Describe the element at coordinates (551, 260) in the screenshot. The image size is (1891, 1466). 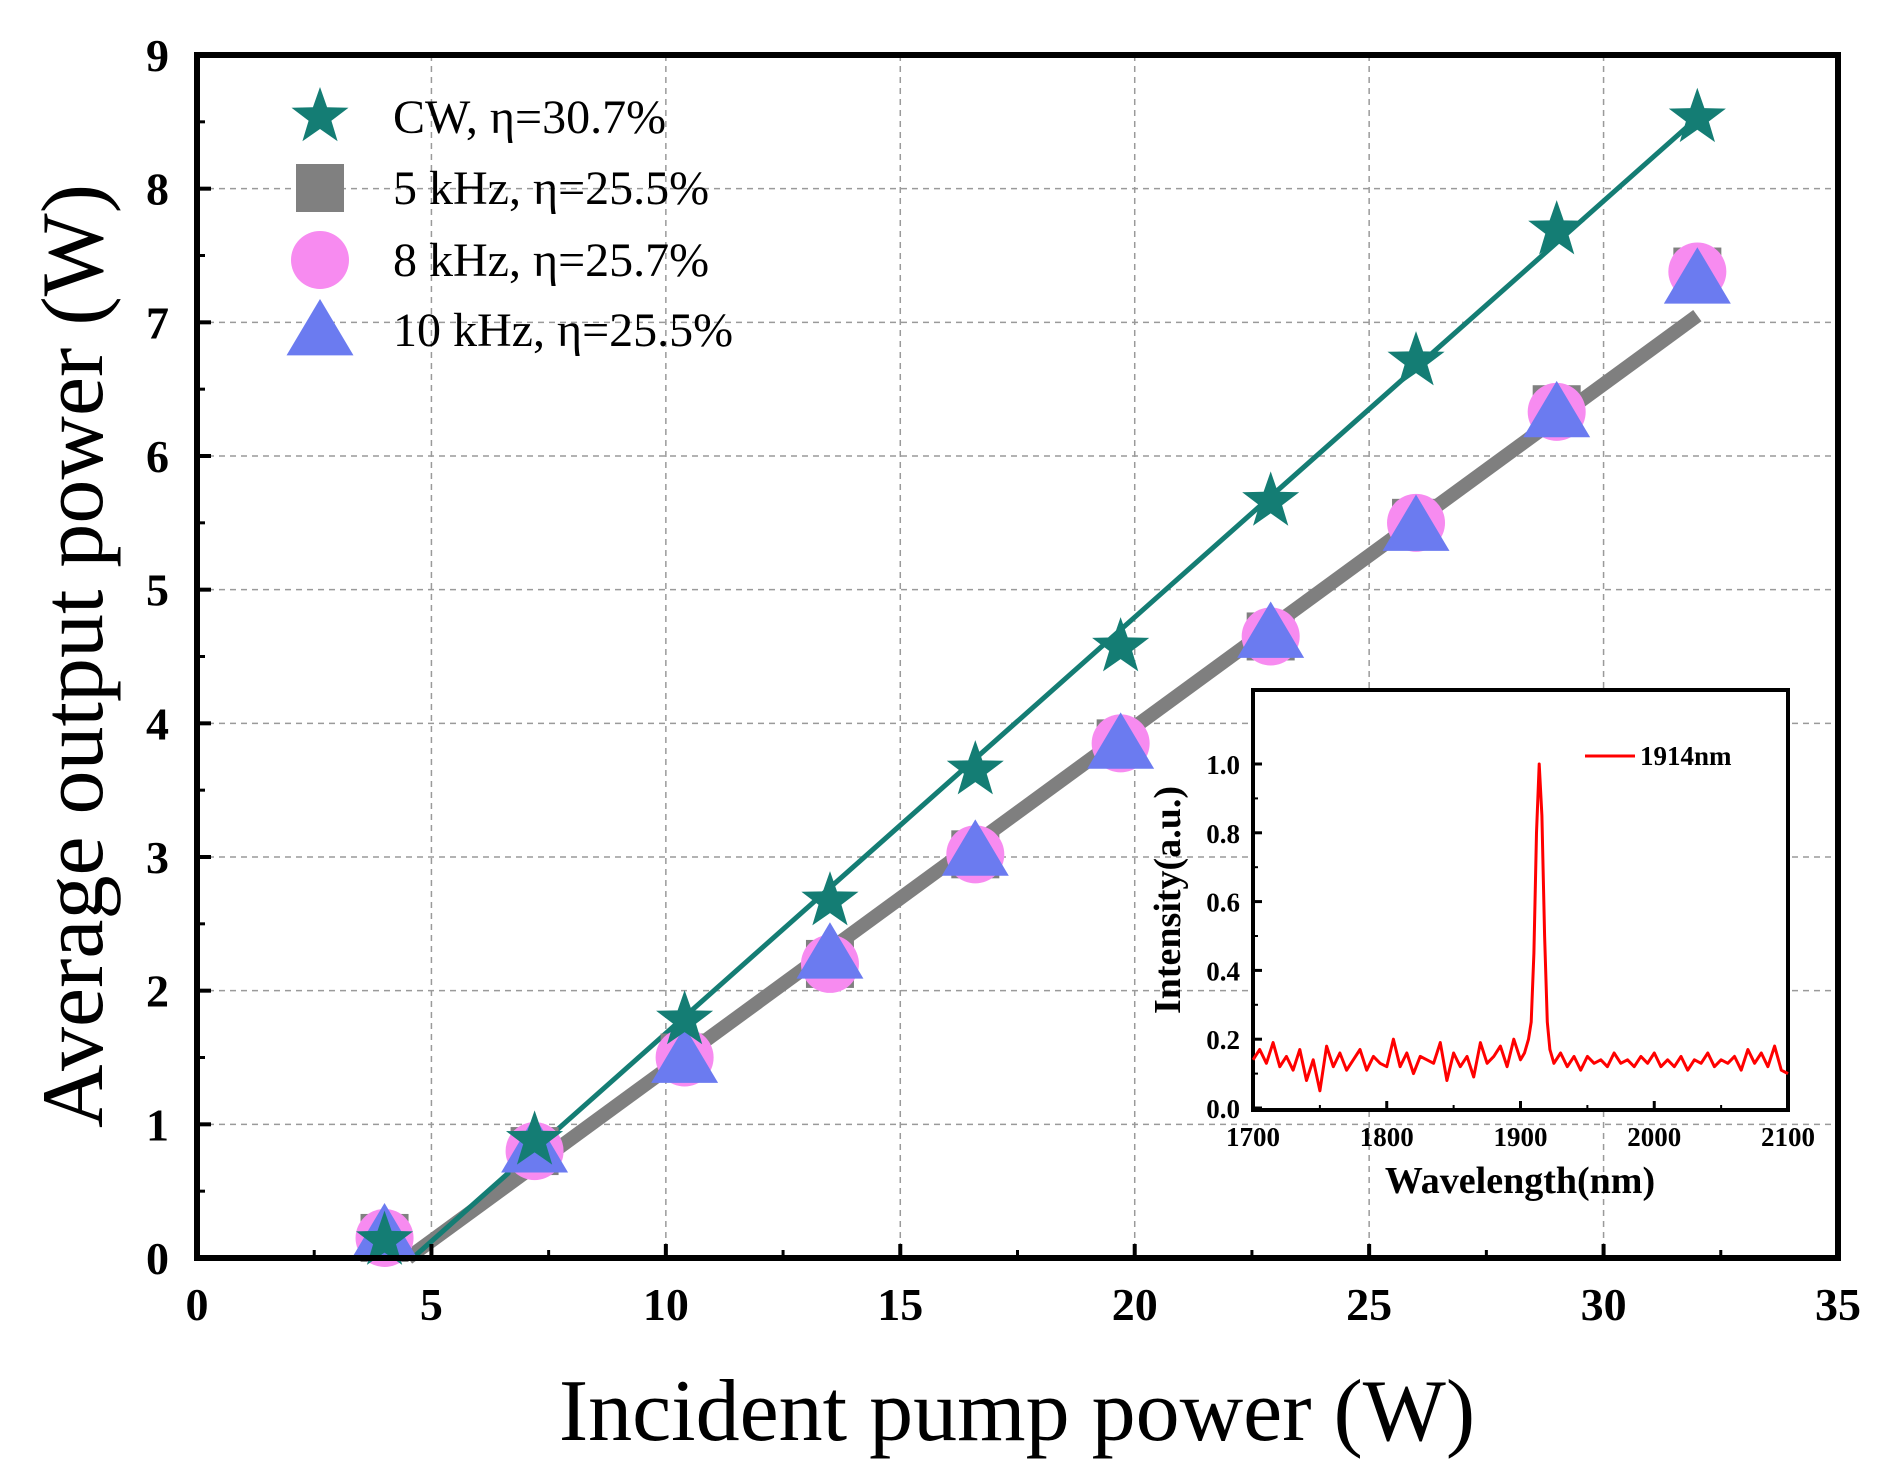
I see `legend-label: 8 kHz, η=25.7%` at that location.